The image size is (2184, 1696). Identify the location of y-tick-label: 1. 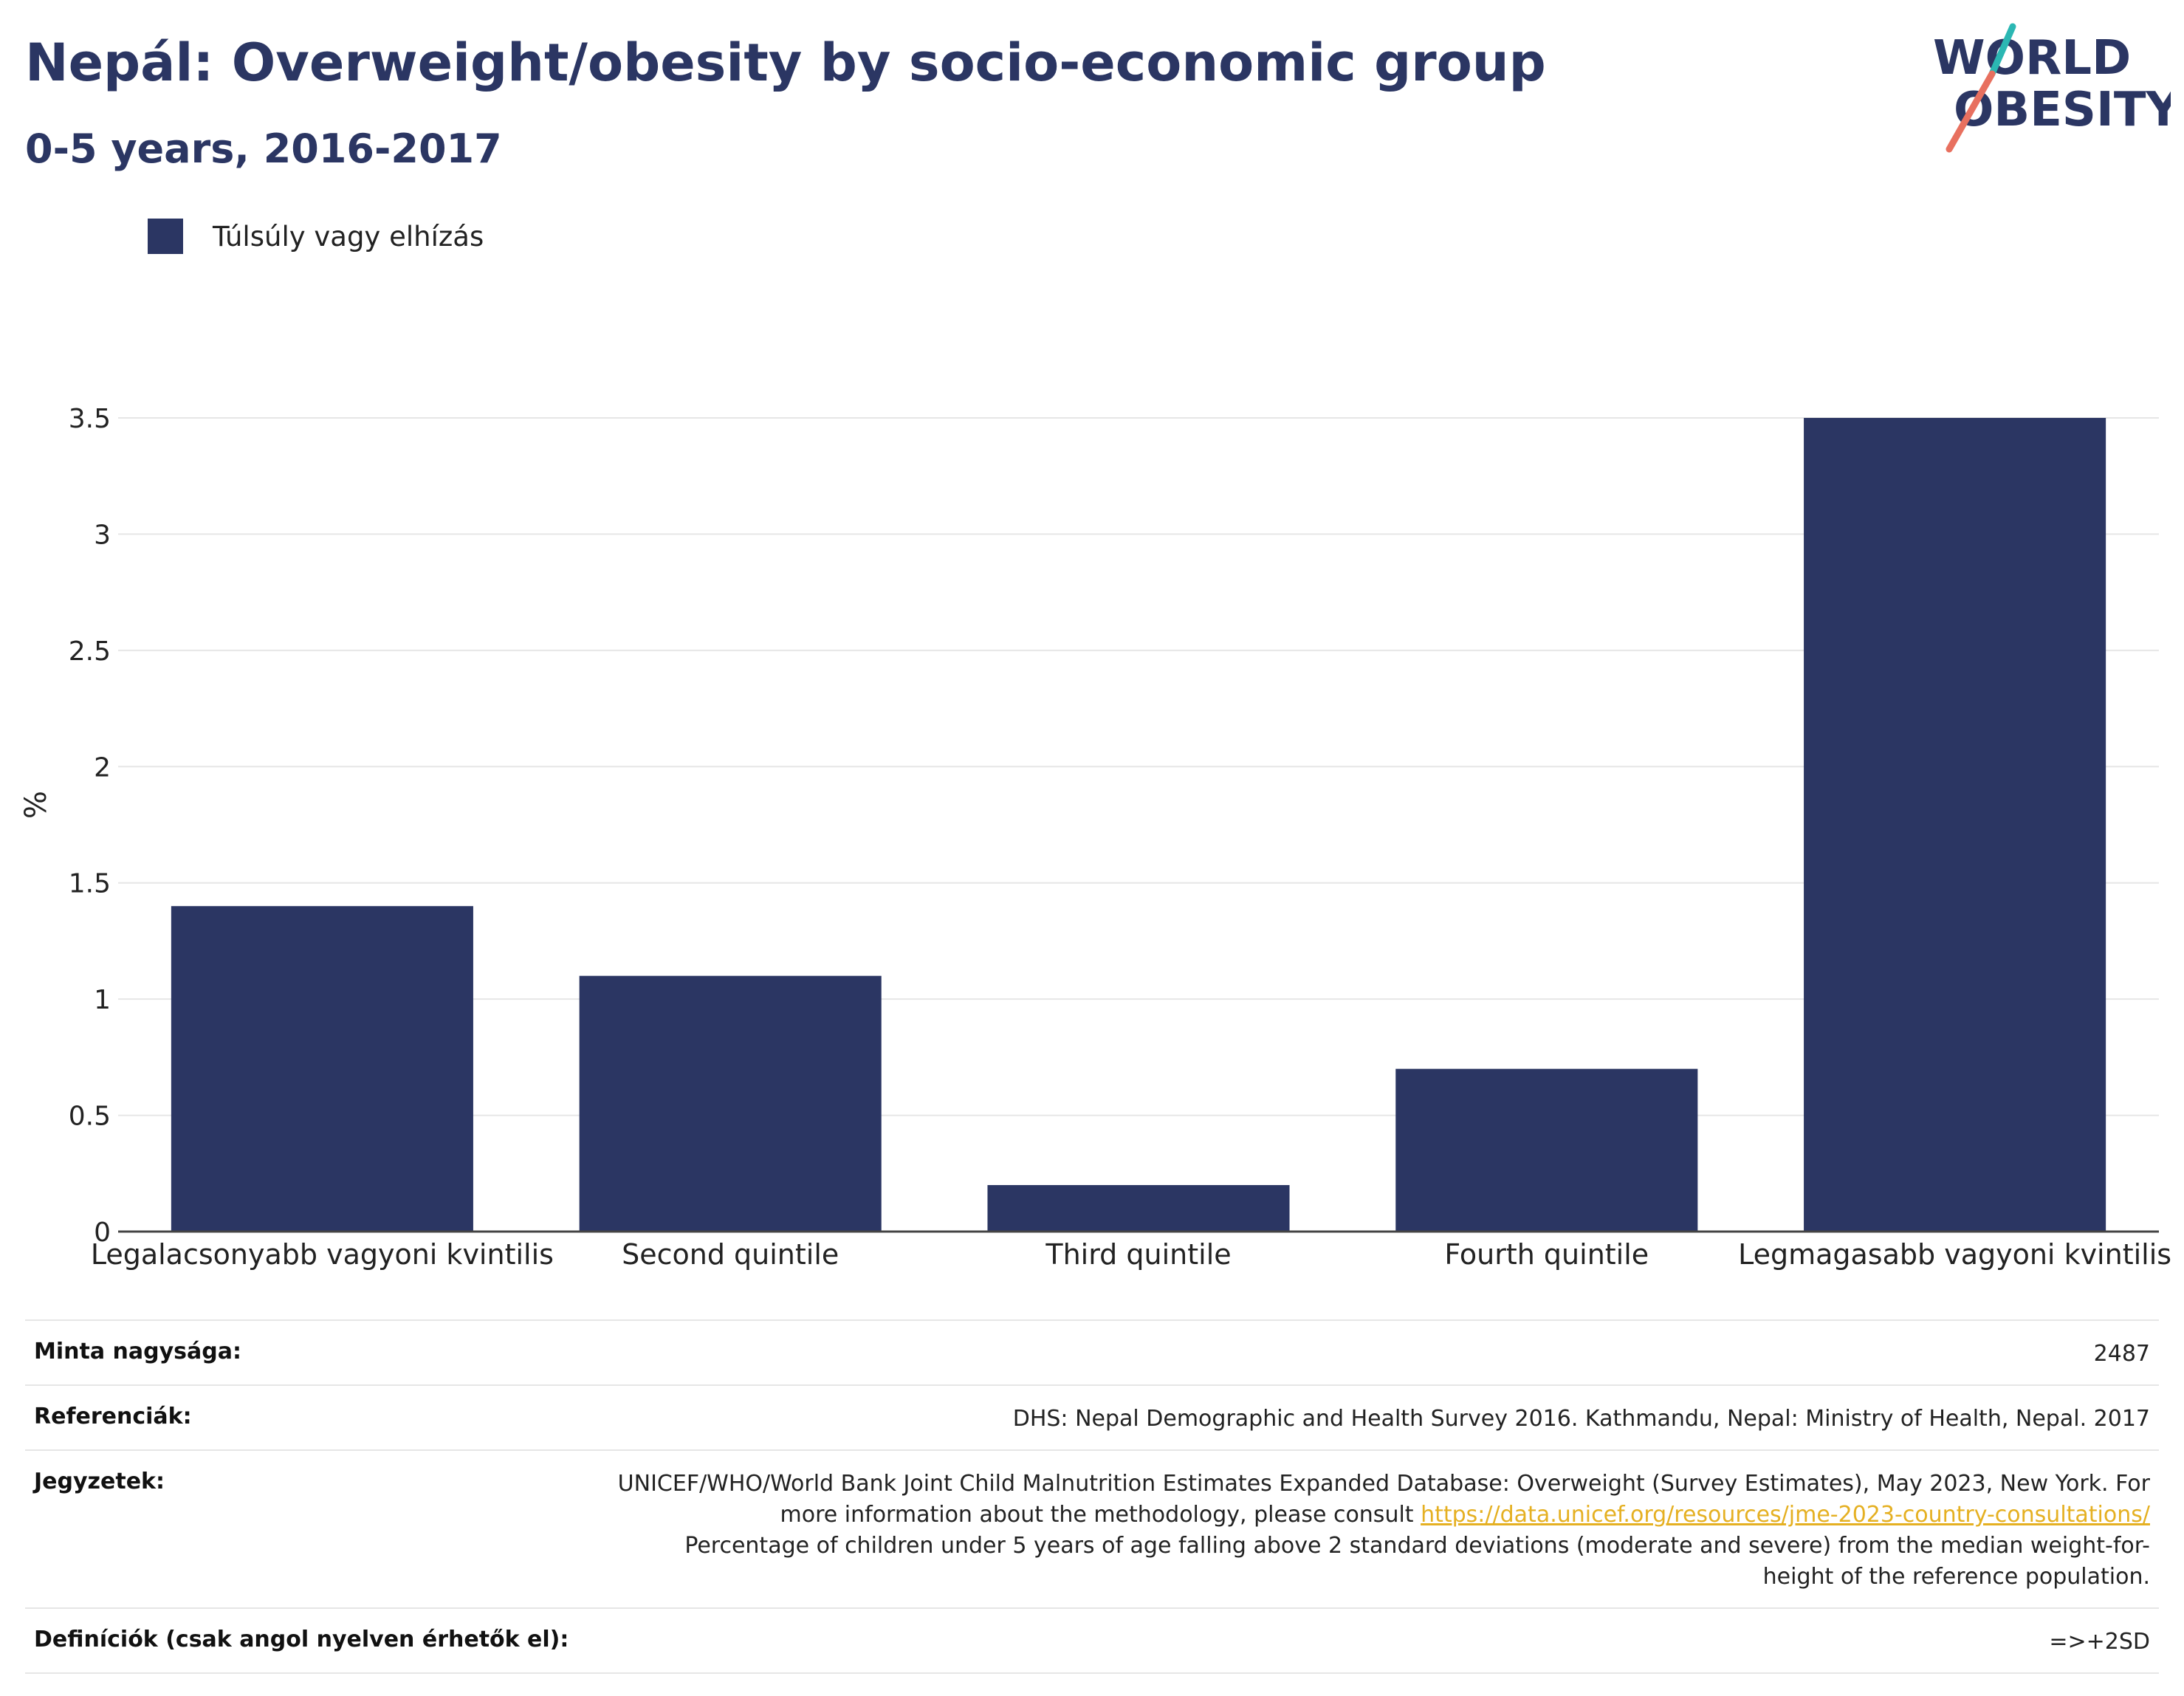
(103, 1000).